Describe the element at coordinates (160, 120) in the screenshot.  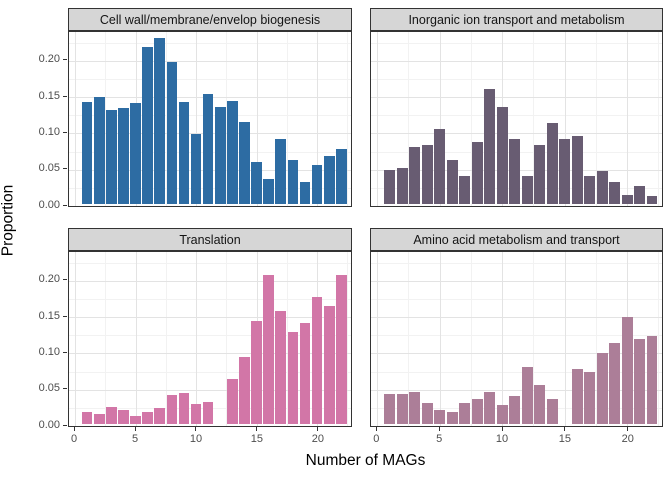
I see `bar-x7` at that location.